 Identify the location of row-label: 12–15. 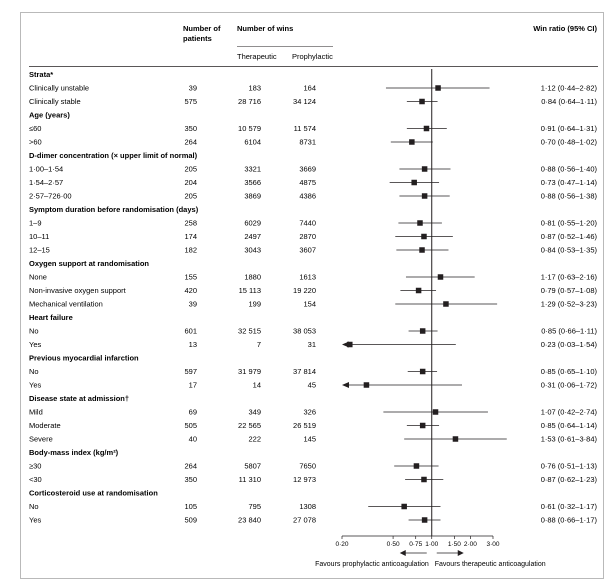
(39, 250).